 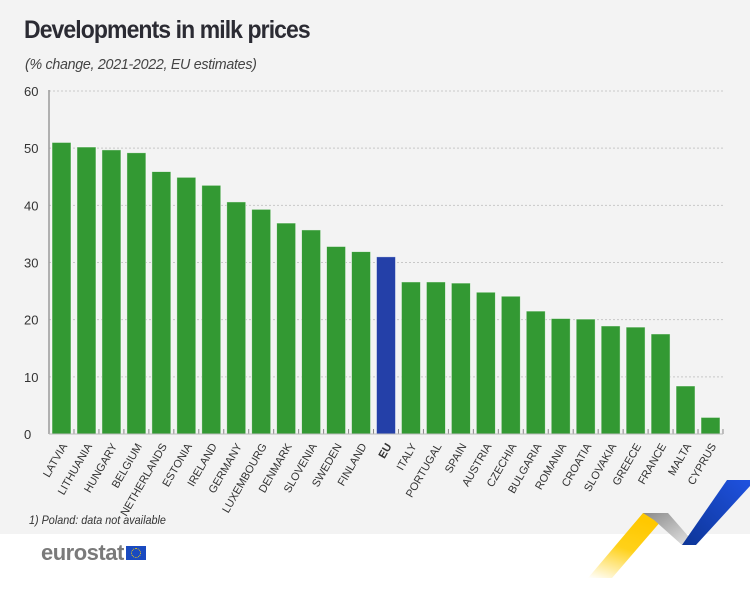 I want to click on bar-luxembourg, so click(x=261, y=321).